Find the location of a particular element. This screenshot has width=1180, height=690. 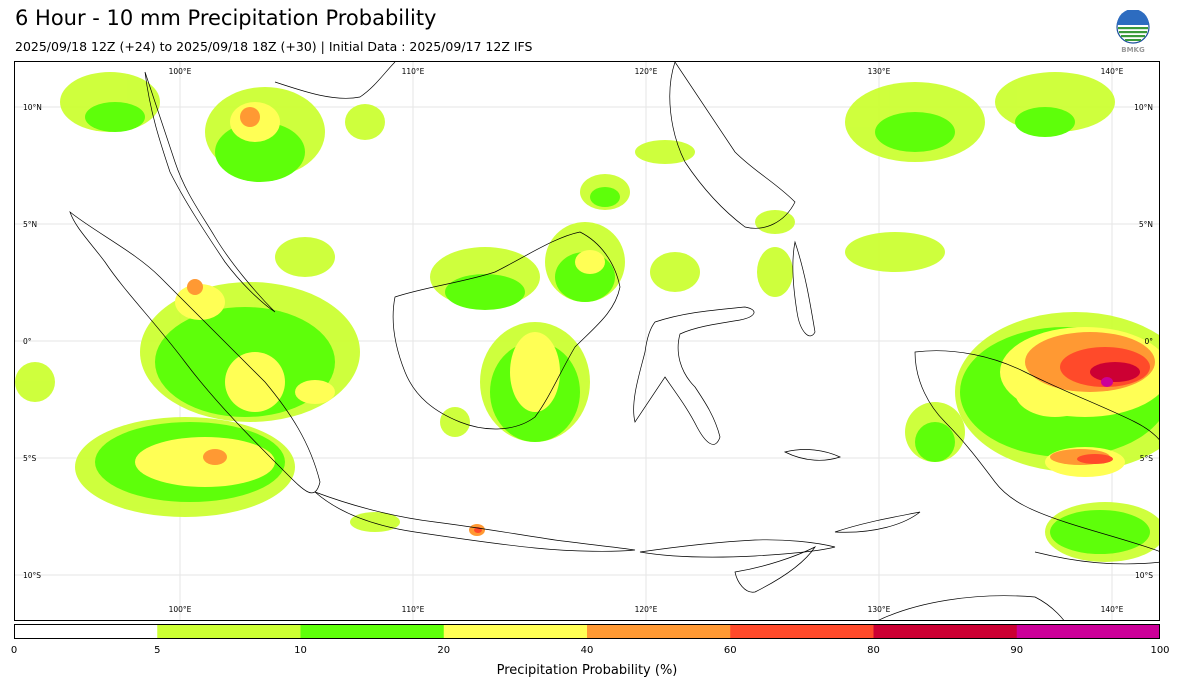

lat-label-right: 10°N is located at coordinates (1143, 107).